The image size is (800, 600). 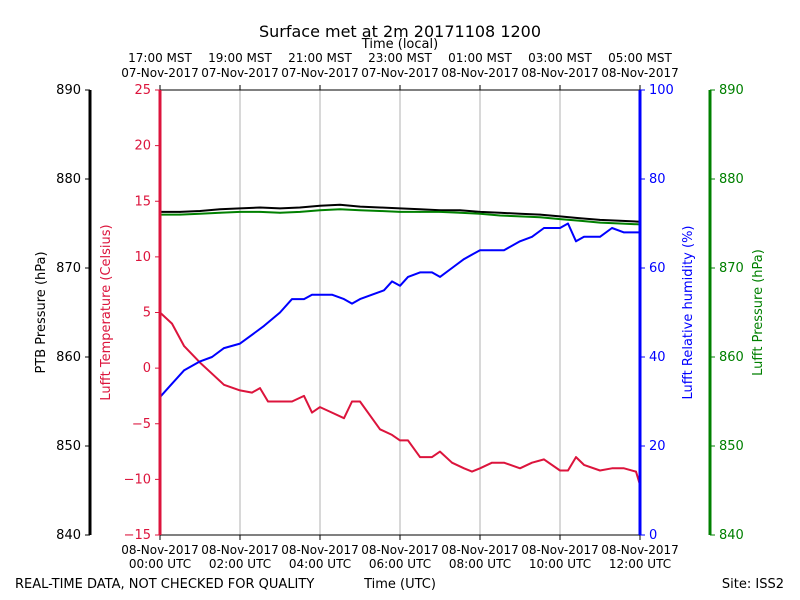 What do you see at coordinates (560, 58) in the screenshot?
I see `top-tick-label-time: 03:00 MST` at bounding box center [560, 58].